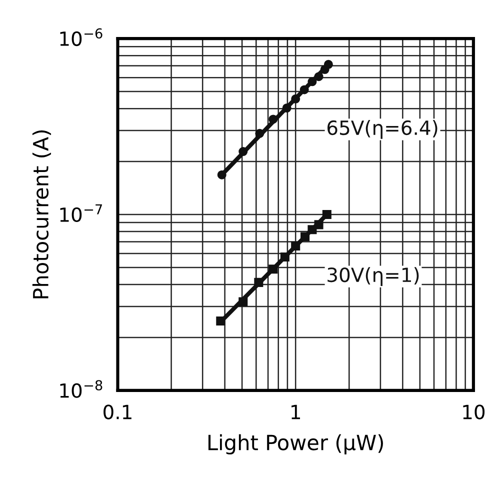 The height and width of the screenshot is (482, 501). What do you see at coordinates (81, 213) in the screenshot?
I see `y-tick-label: 10$^{−7}$` at bounding box center [81, 213].